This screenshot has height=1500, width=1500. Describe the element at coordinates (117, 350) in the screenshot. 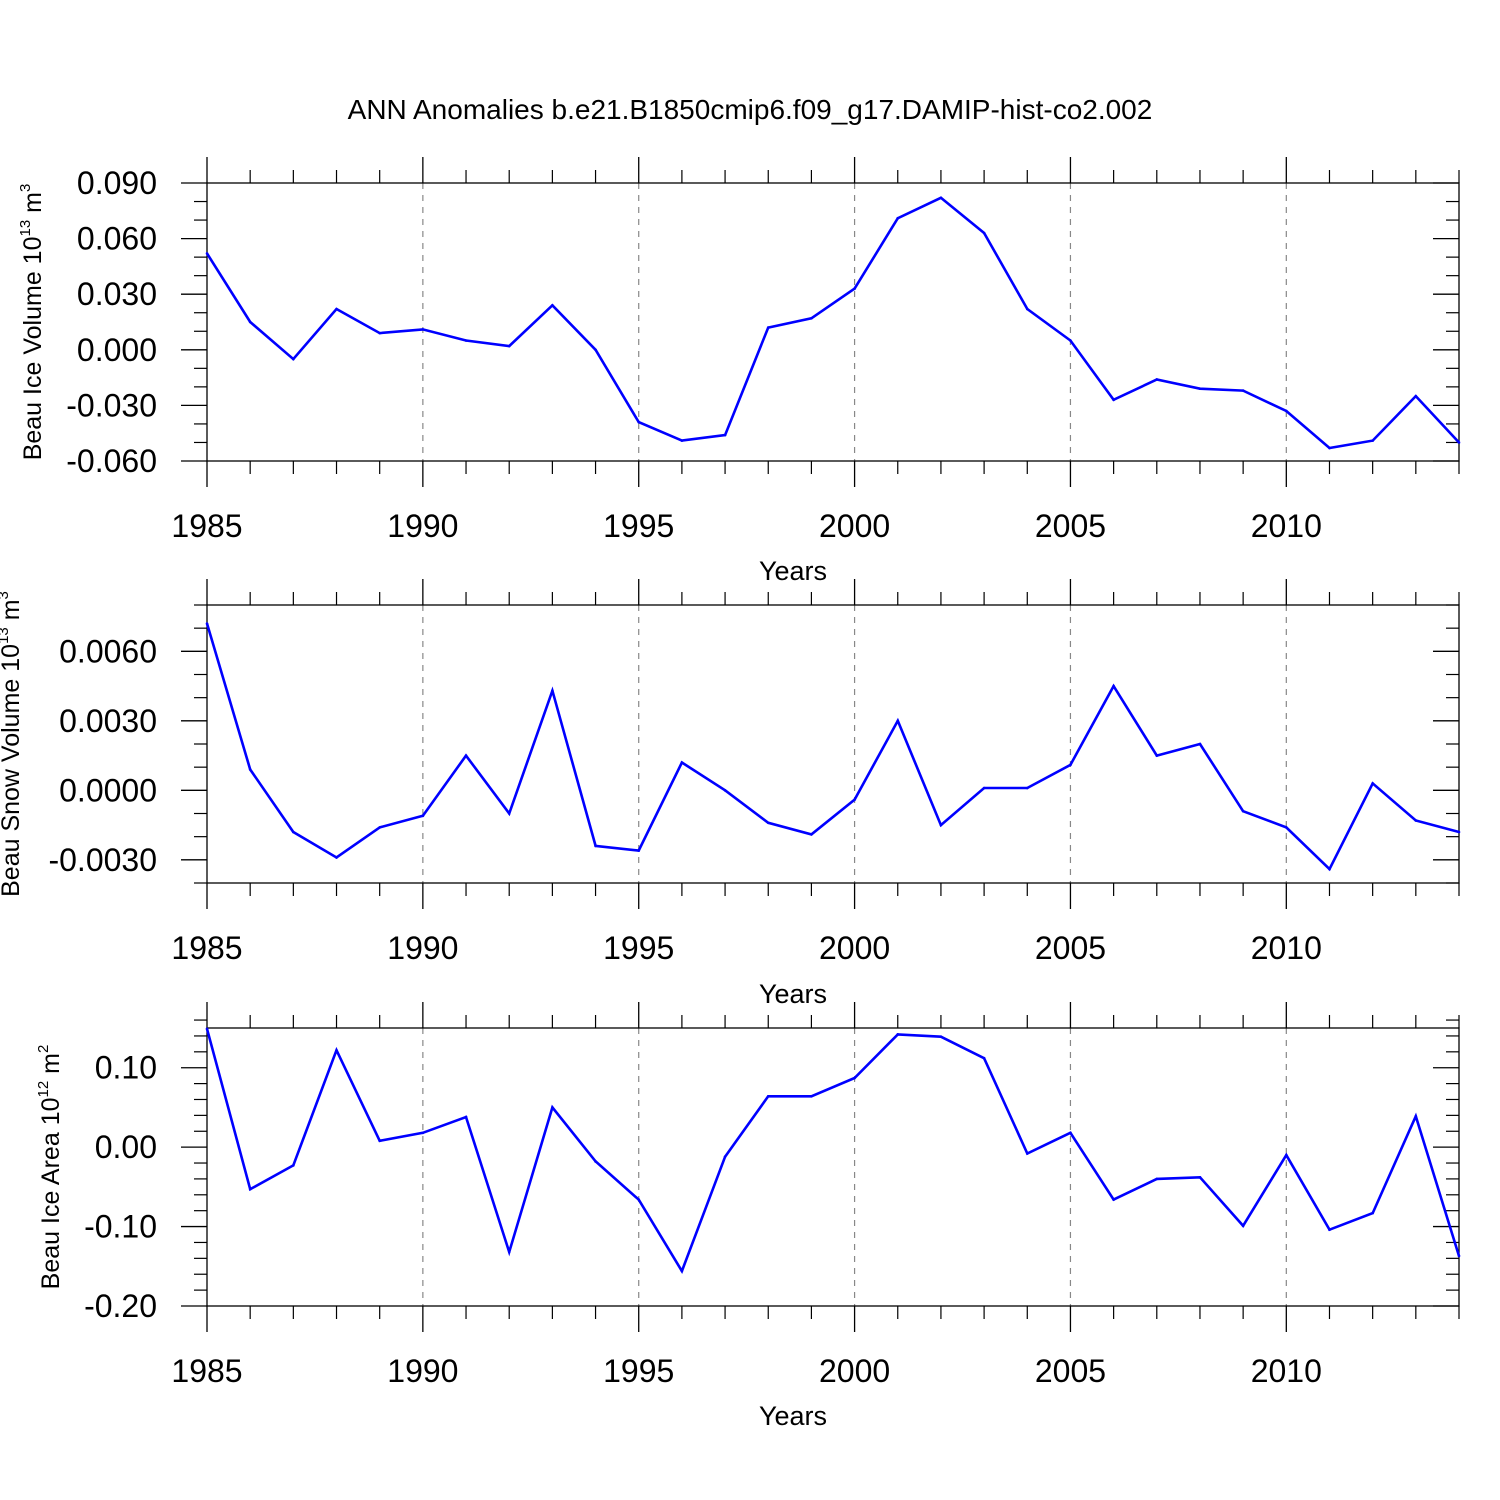

I see `y-tick-label: 0.000` at that location.